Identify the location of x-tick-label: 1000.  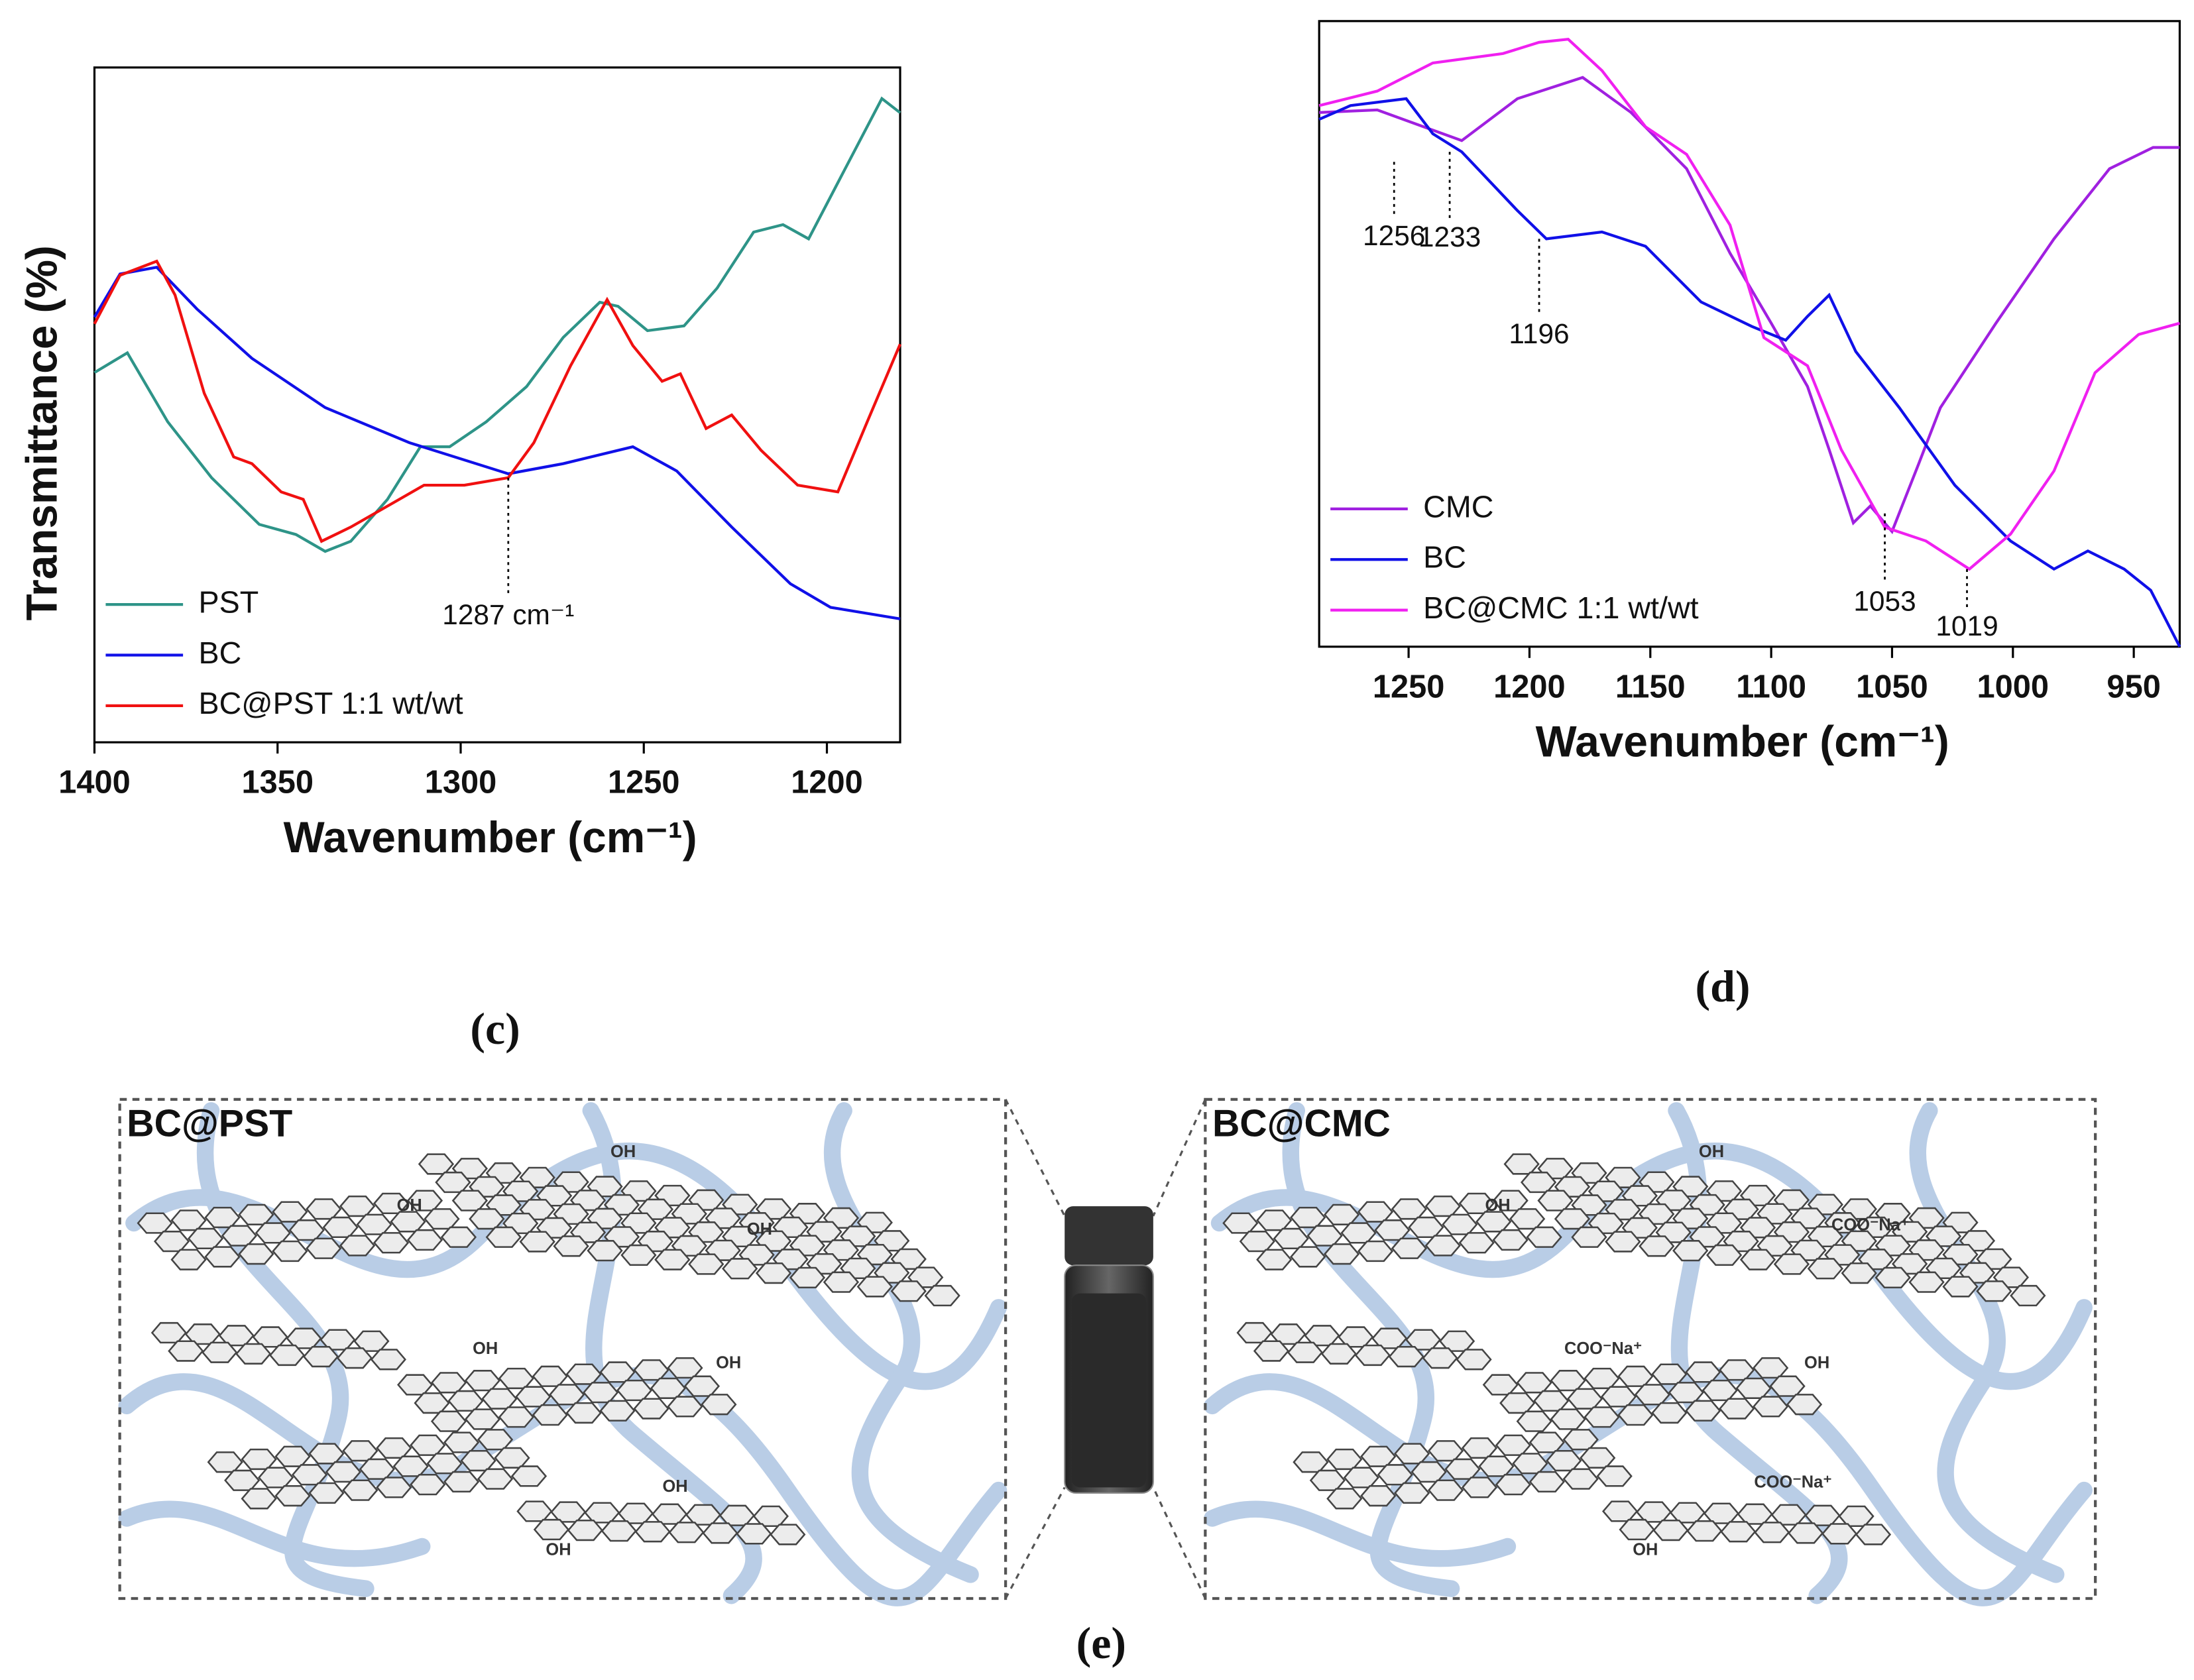
(2013, 686).